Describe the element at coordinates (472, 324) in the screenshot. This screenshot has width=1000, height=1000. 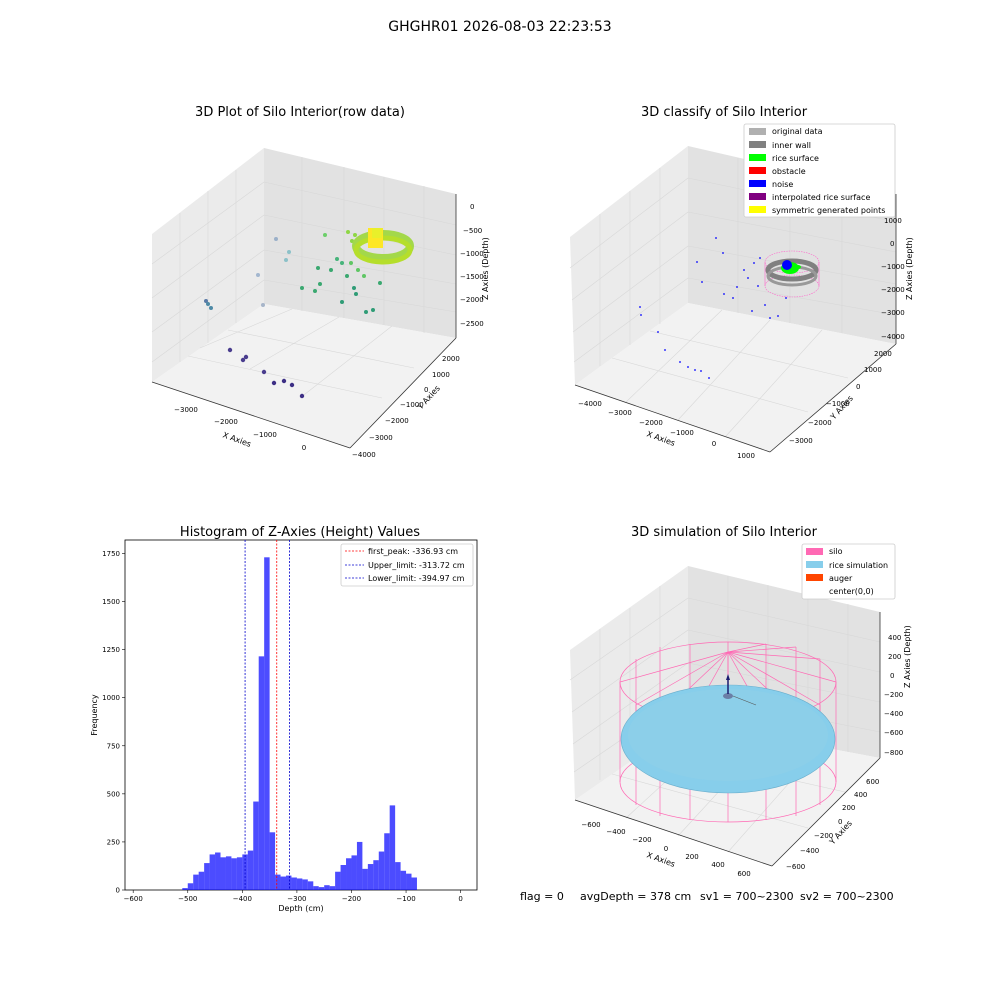
I see `tick-label: −2500` at that location.